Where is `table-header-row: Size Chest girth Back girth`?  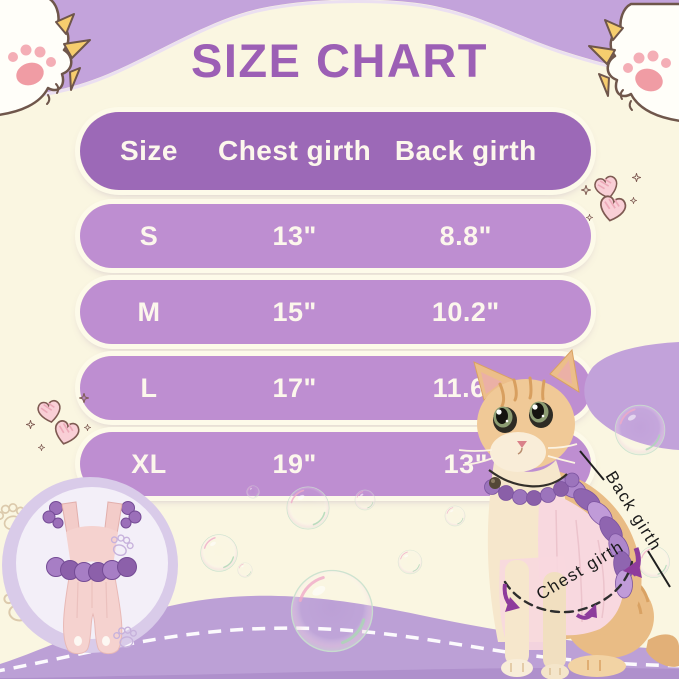
table-header-row: Size Chest girth Back girth is located at coordinates (335, 151).